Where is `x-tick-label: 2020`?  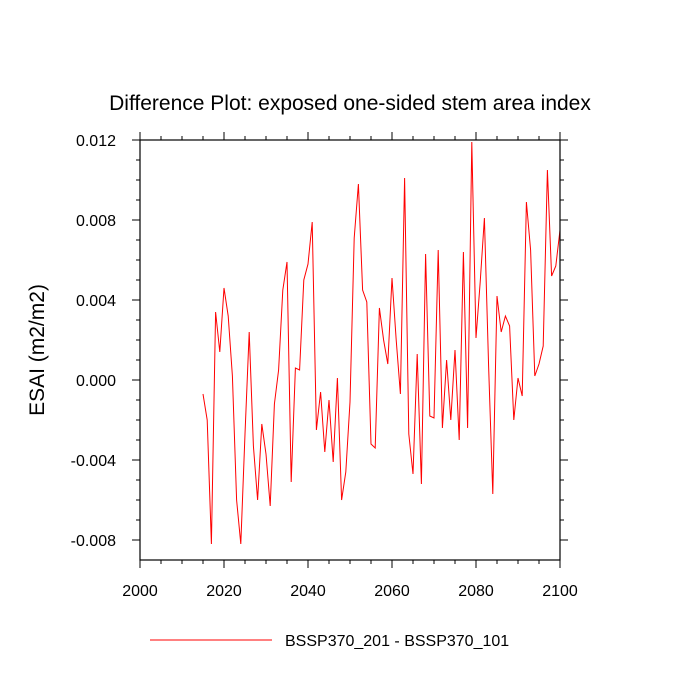
x-tick-label: 2020 is located at coordinates (224, 591).